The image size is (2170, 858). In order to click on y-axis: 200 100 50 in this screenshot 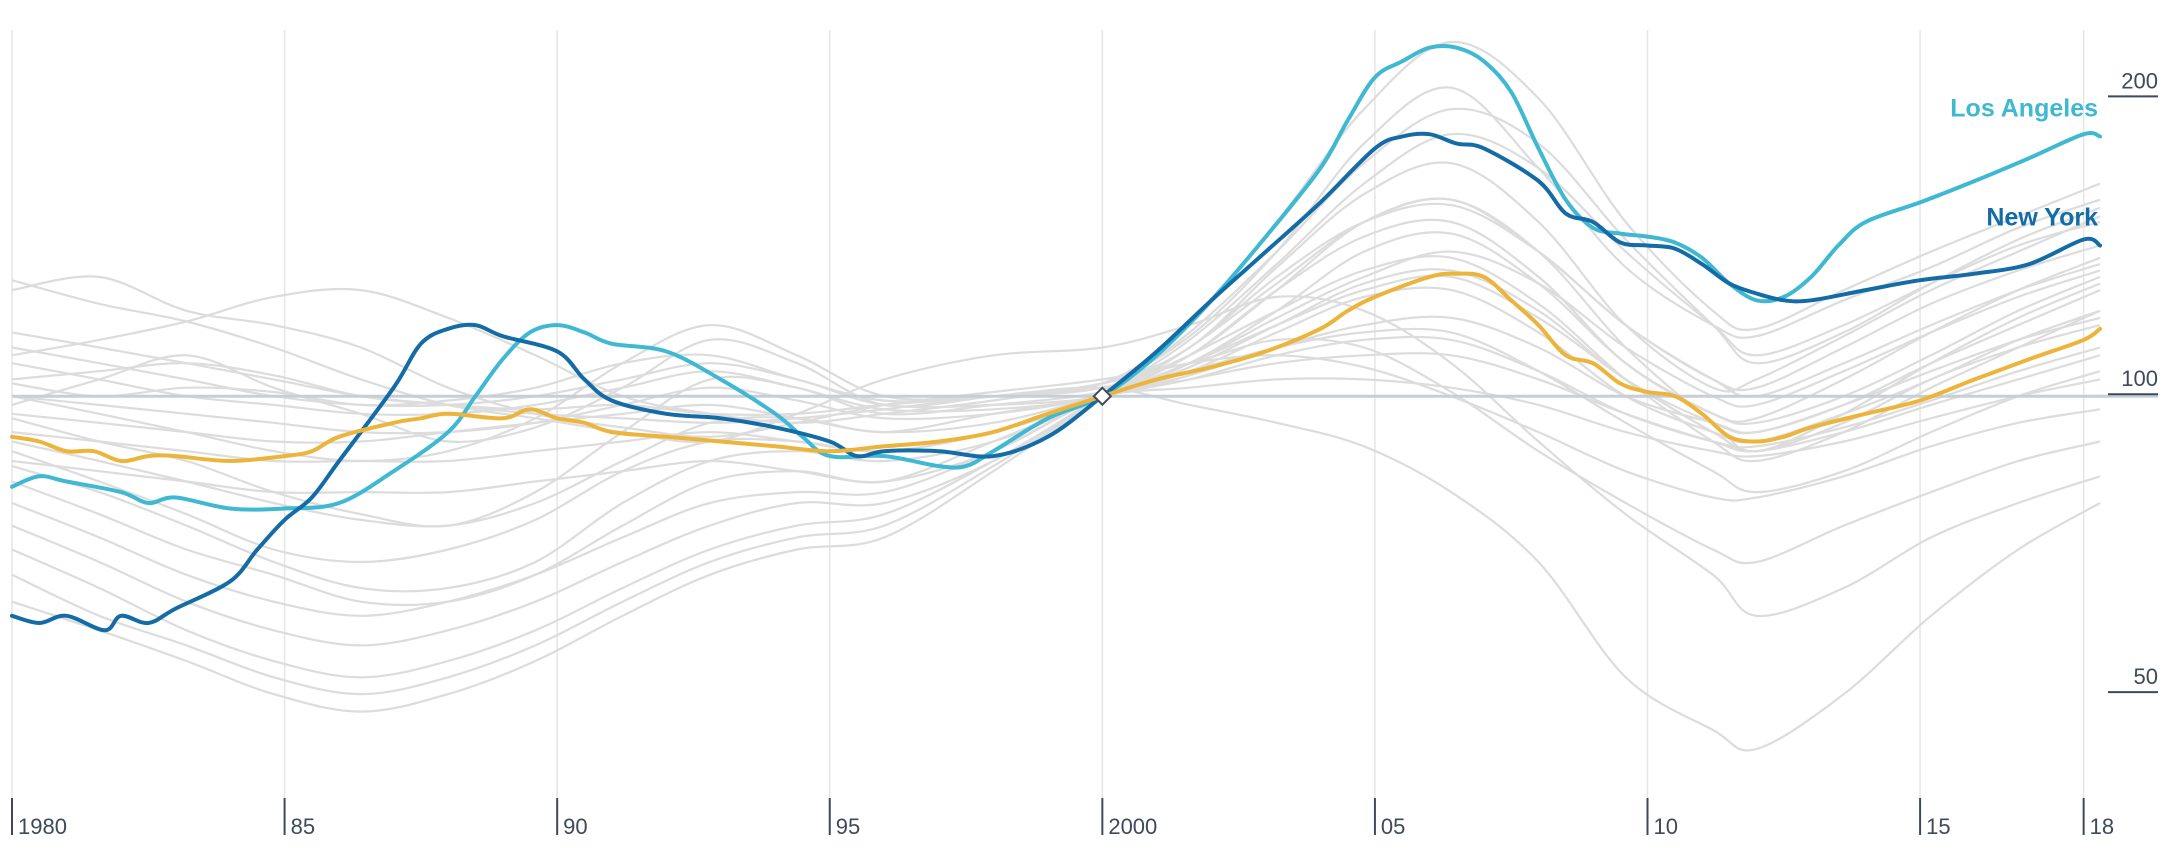, I will do `click(2133, 381)`.